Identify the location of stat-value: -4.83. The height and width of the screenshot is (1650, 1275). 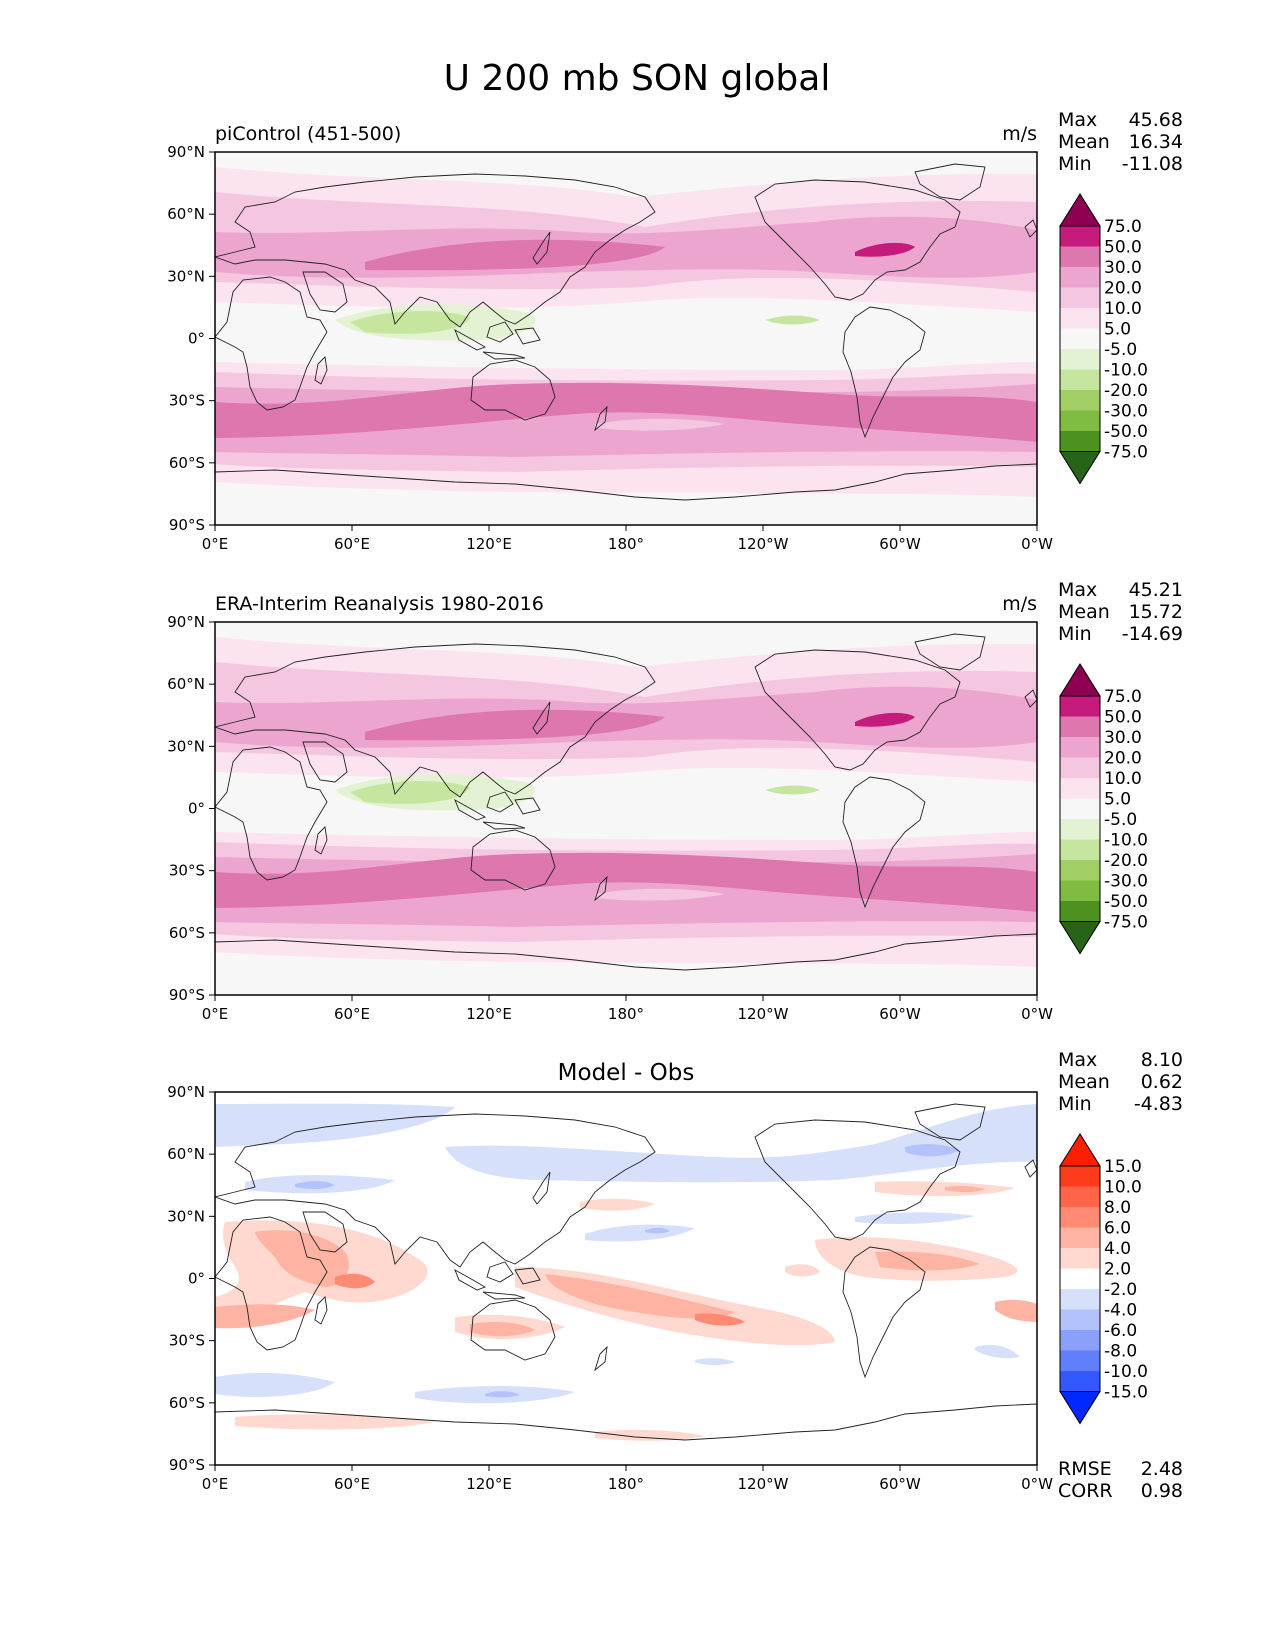
(1158, 1104).